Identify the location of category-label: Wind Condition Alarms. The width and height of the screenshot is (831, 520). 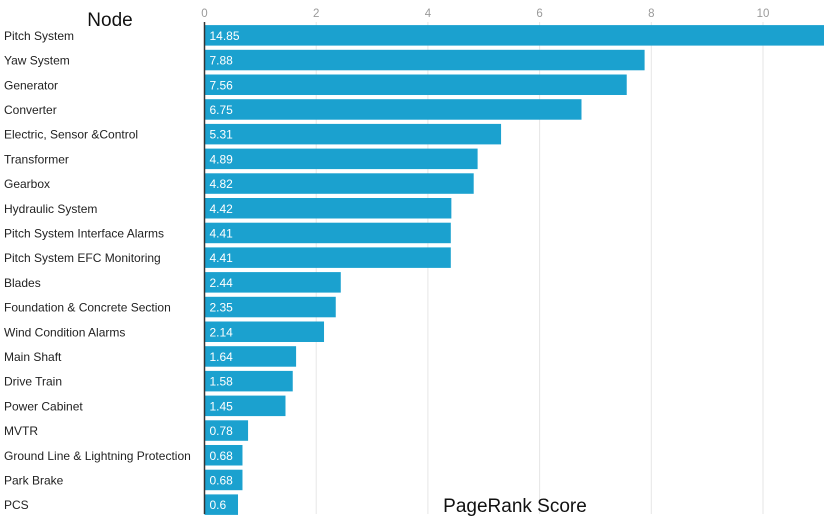
(64, 332).